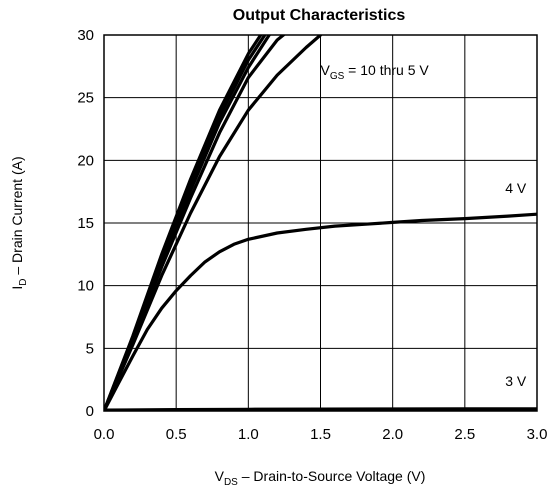 This screenshot has width=552, height=492. What do you see at coordinates (375, 72) in the screenshot?
I see `curve-annotation-0: VGS = 10 thru 5 V` at bounding box center [375, 72].